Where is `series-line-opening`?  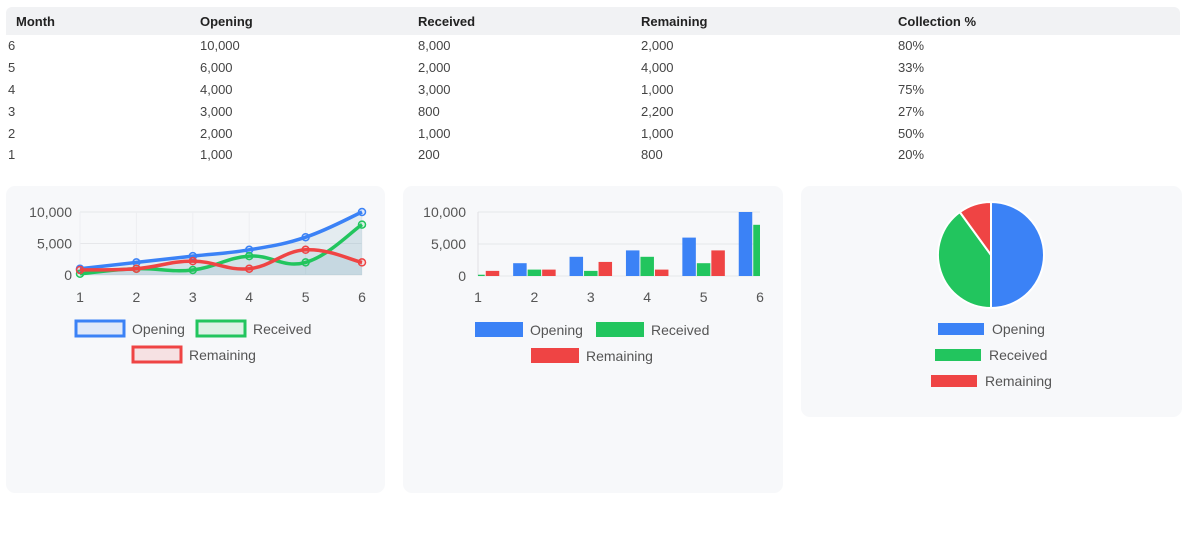 series-line-opening is located at coordinates (221, 240).